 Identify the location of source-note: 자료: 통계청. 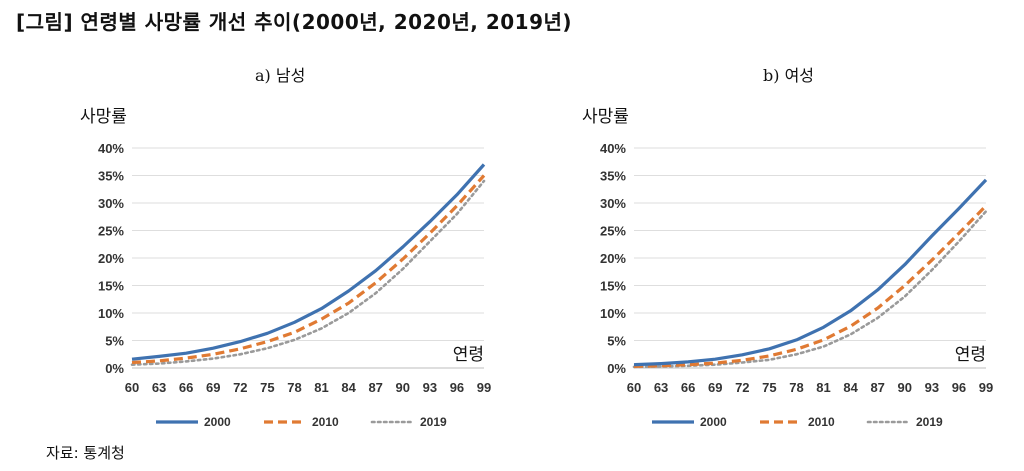
(85, 453).